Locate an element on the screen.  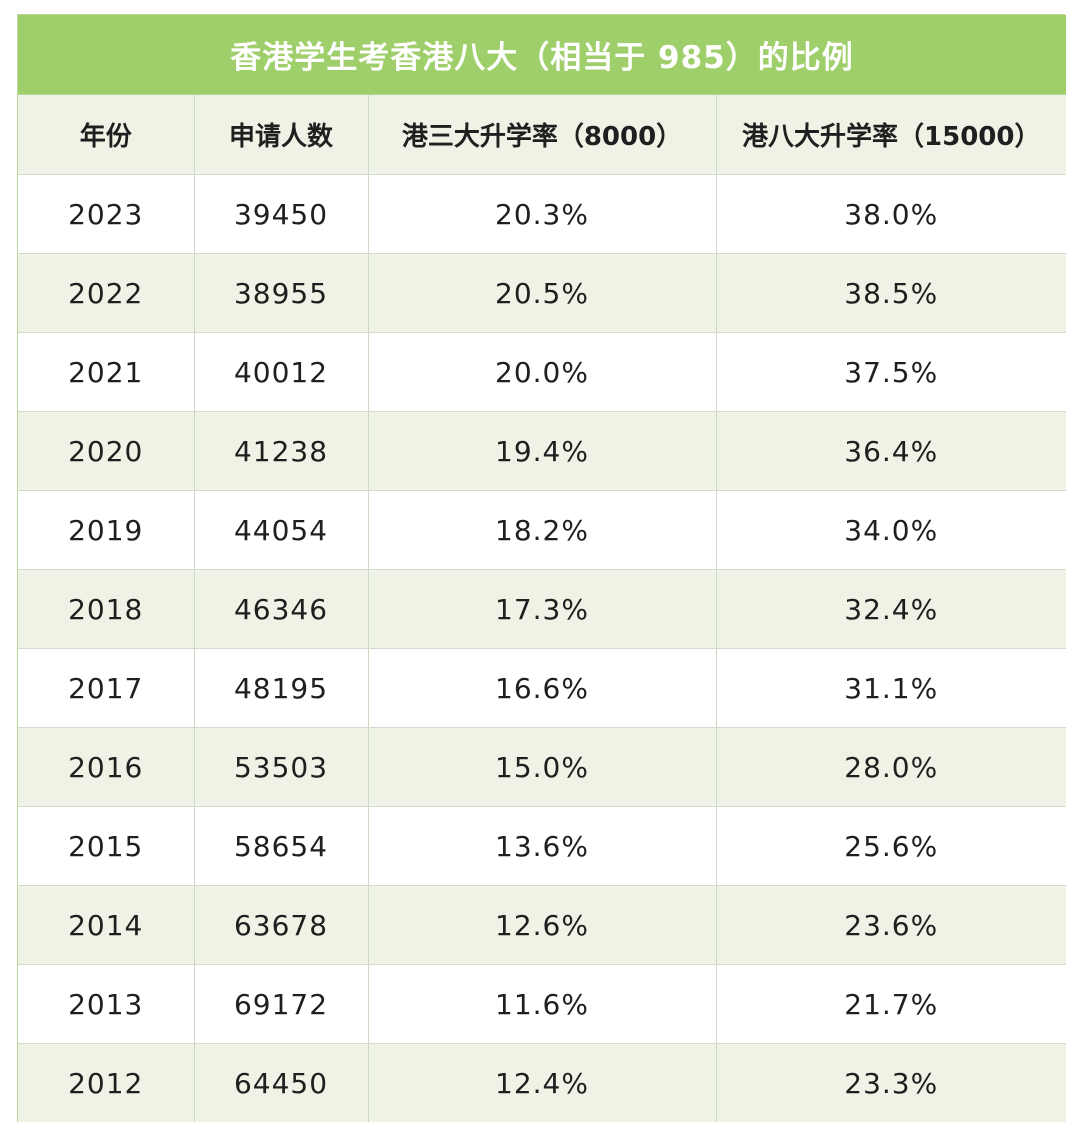
cell-applicants: 44054 is located at coordinates (281, 530).